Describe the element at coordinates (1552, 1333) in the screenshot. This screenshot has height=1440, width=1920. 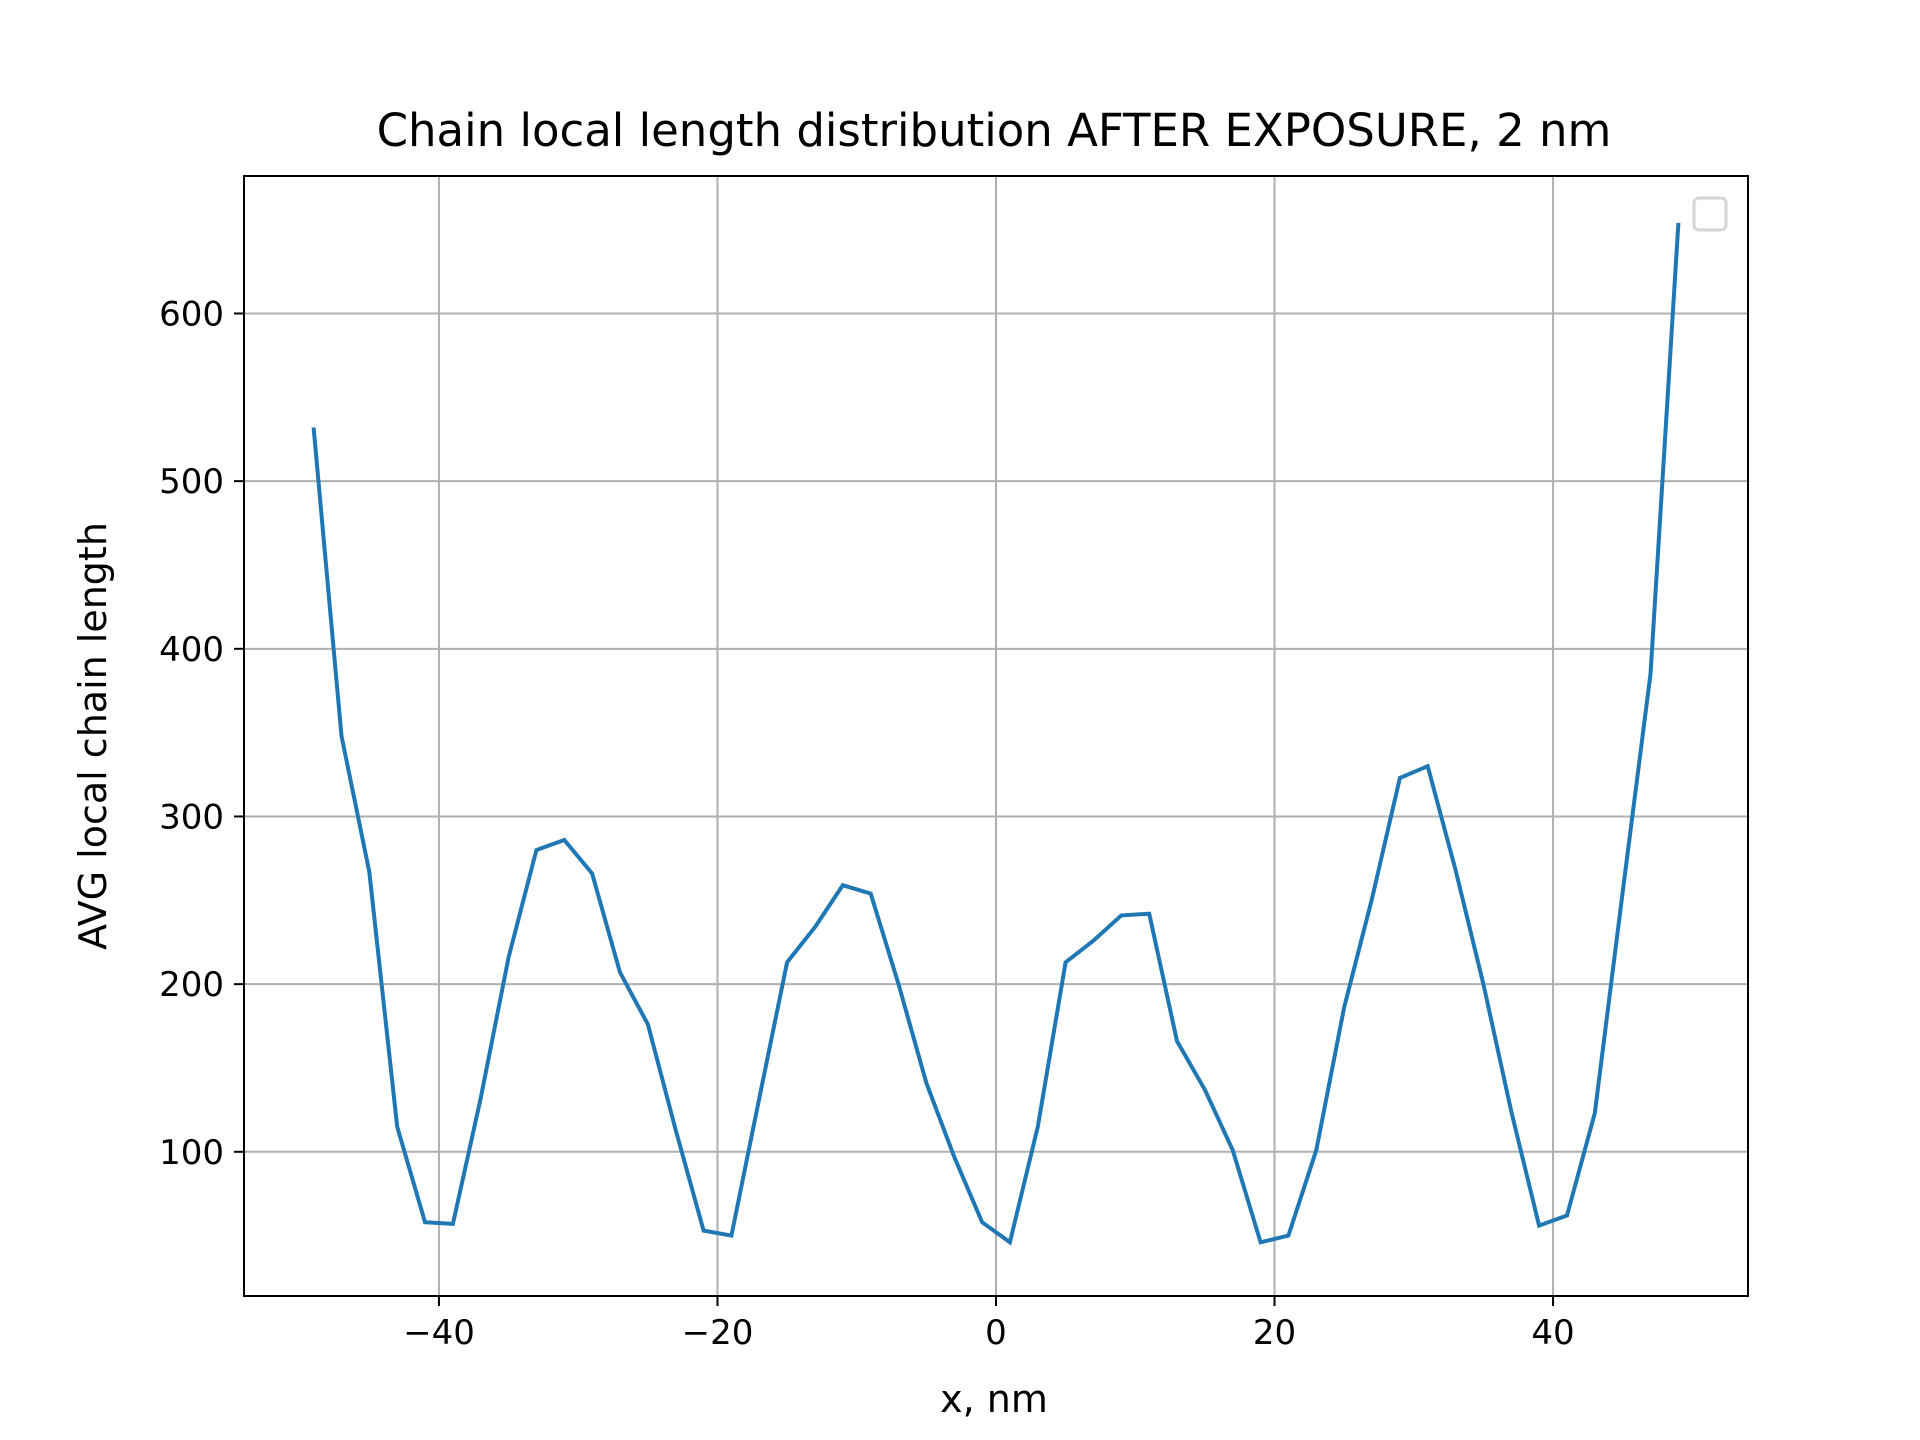
I see `x-tick-label: 40` at that location.